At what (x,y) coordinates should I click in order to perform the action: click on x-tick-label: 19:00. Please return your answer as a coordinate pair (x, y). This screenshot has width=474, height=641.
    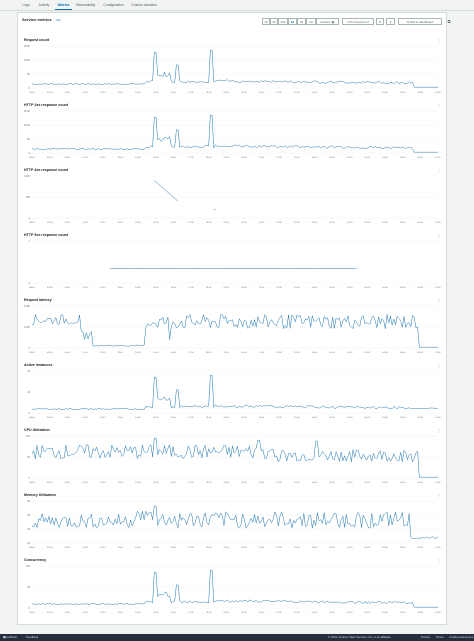
    Looking at the image, I should click on (226, 548).